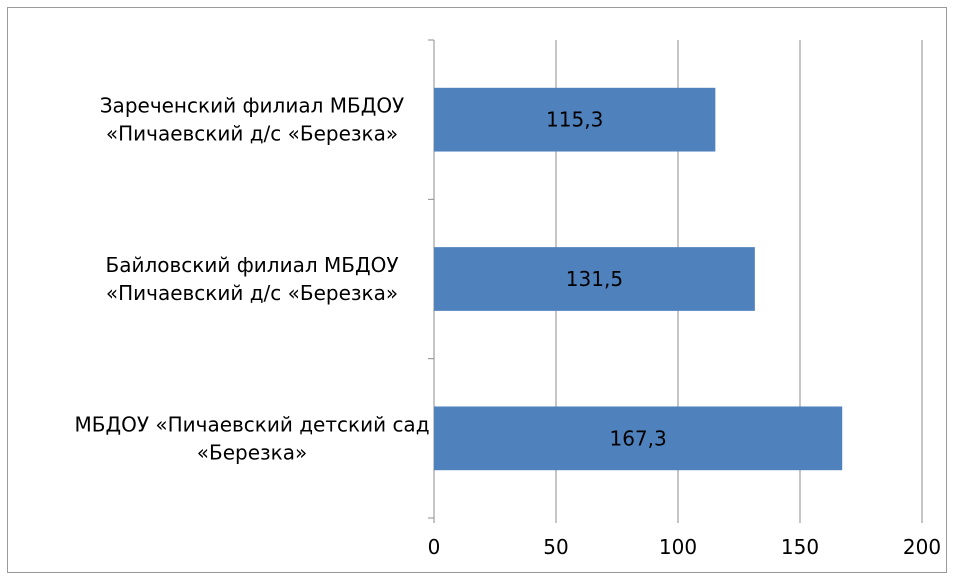 The height and width of the screenshot is (580, 954). I want to click on x-tick-label-150: 150, so click(800, 547).